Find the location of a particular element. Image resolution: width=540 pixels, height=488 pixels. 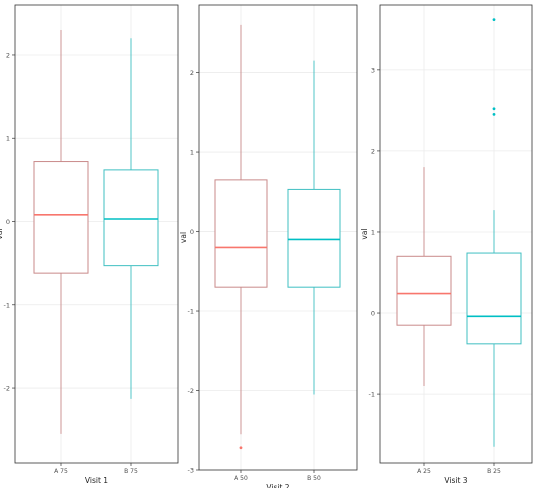

panel-1-y-tick-label: 0 is located at coordinates (8, 222).